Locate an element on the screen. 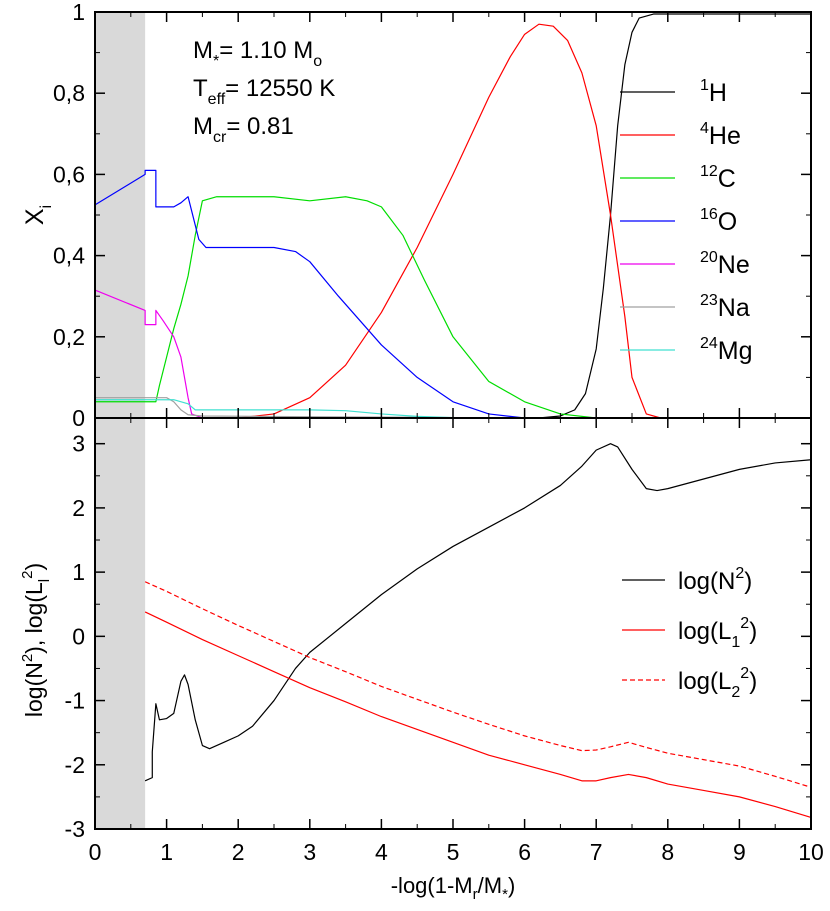  x-tick-label: 4 is located at coordinates (381, 852).